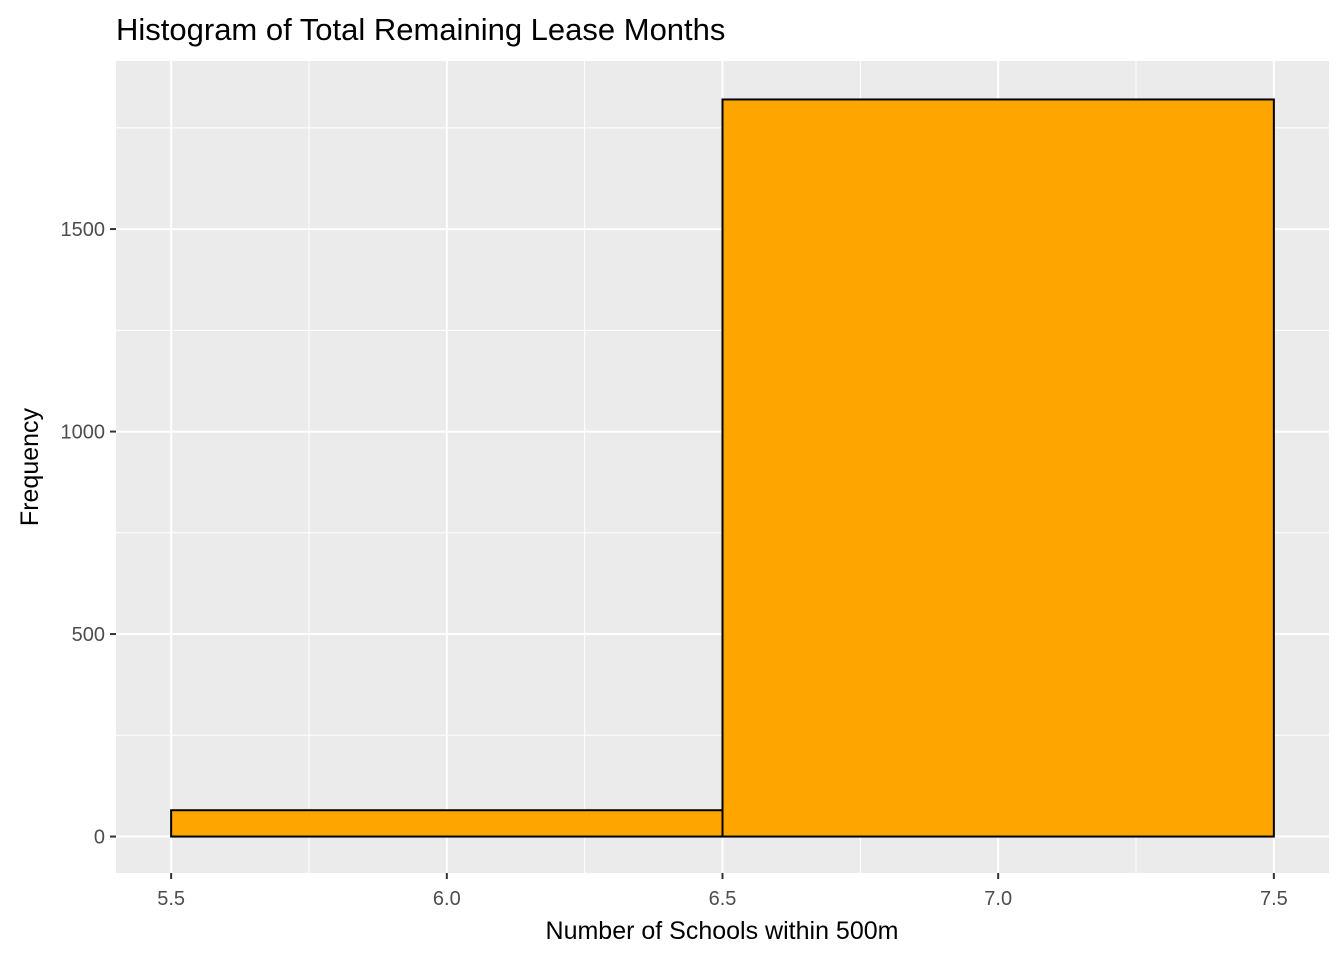  Describe the element at coordinates (722, 931) in the screenshot. I see `x-axis-title: Number of Schools within 500m` at that location.